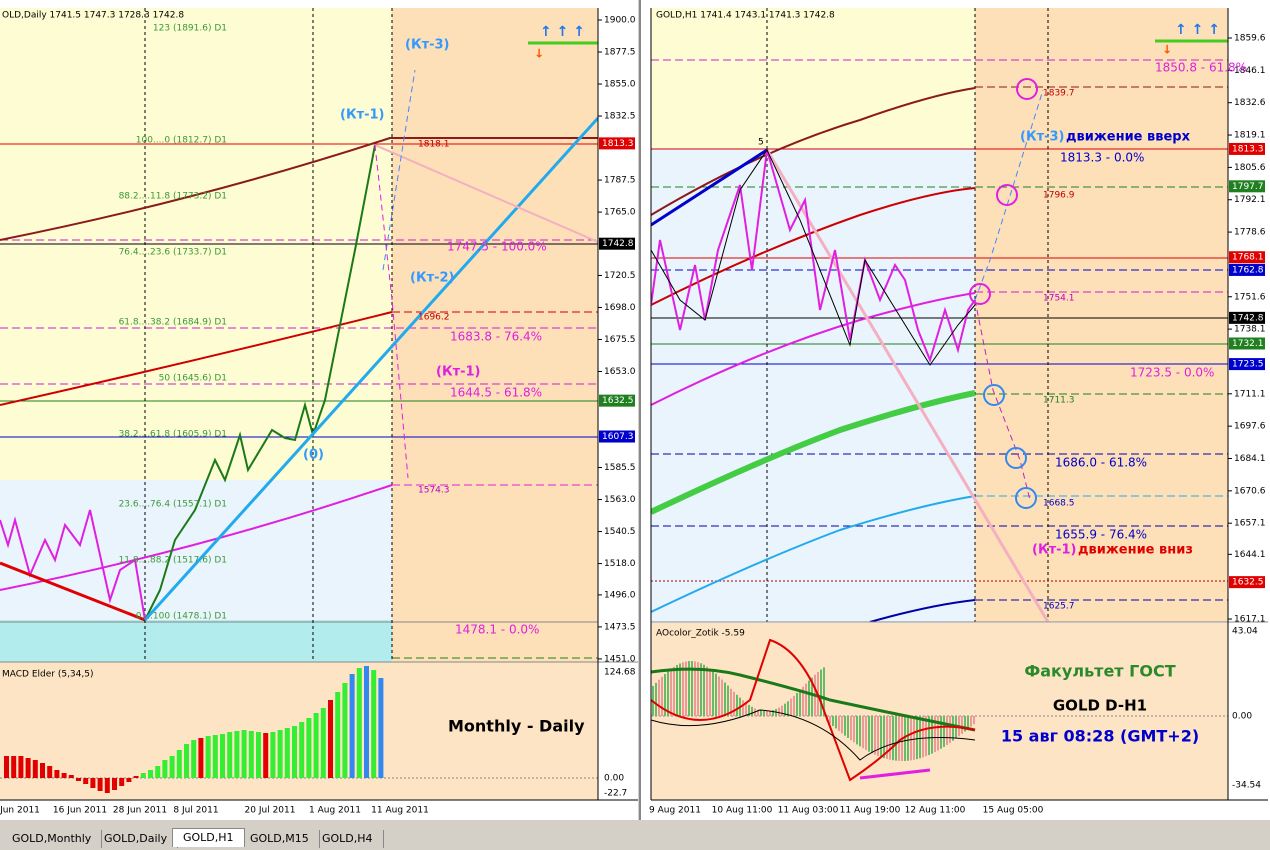 Image resolution: width=1270 pixels, height=850 pixels. I want to click on annotation: 1683.8 - 76.4%, so click(496, 337).